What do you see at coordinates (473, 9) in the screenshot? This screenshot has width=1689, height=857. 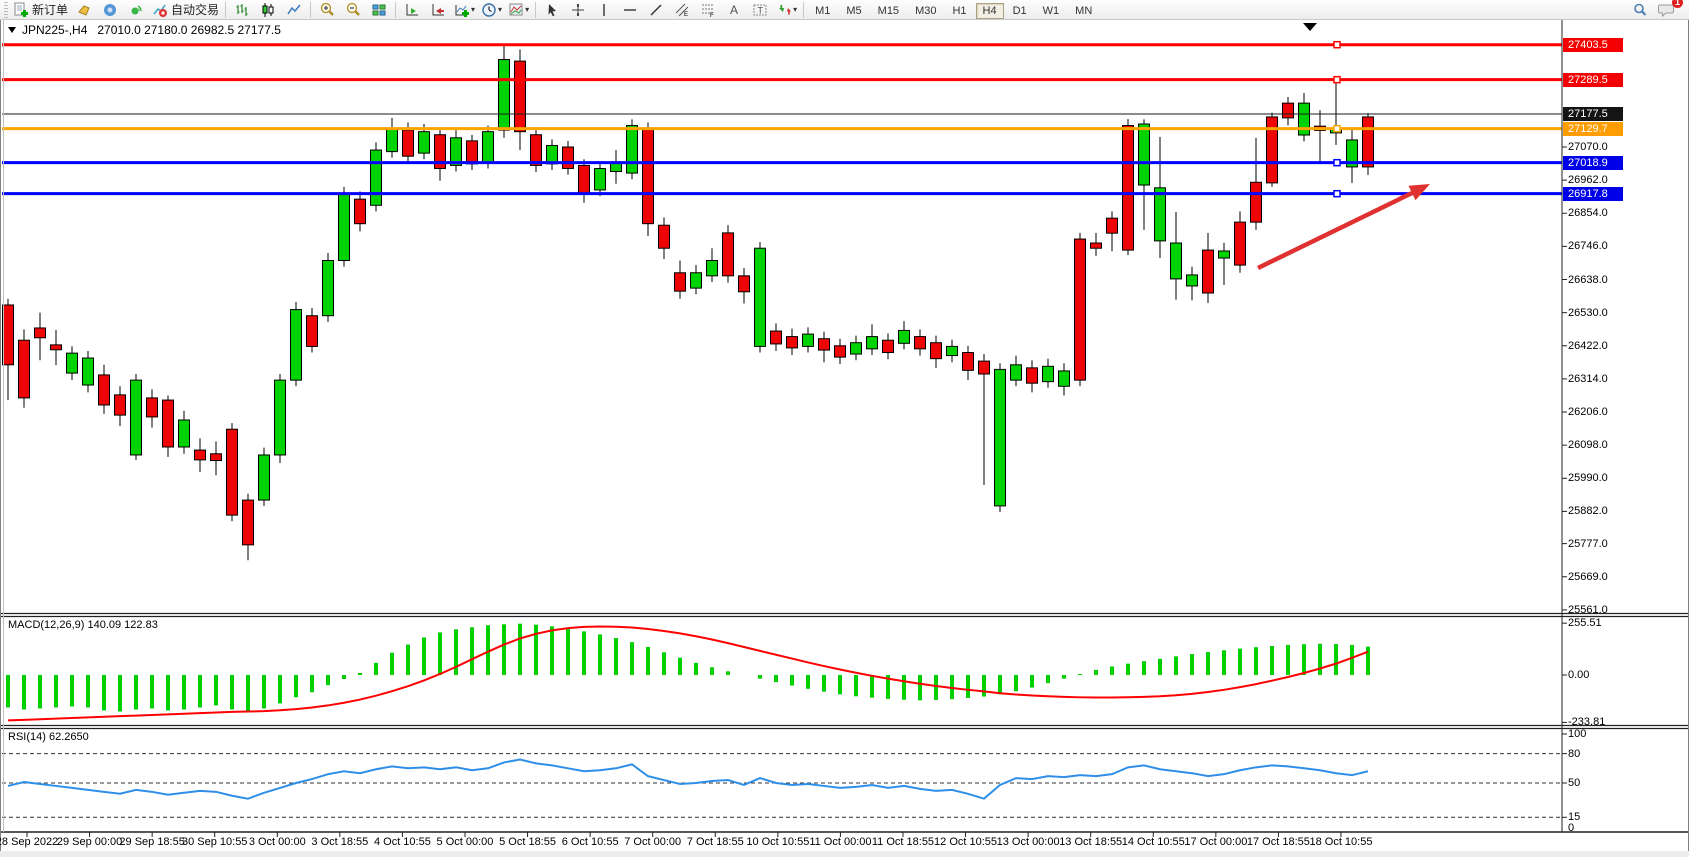 I see `indicators-dropdown-icon: ▾` at bounding box center [473, 9].